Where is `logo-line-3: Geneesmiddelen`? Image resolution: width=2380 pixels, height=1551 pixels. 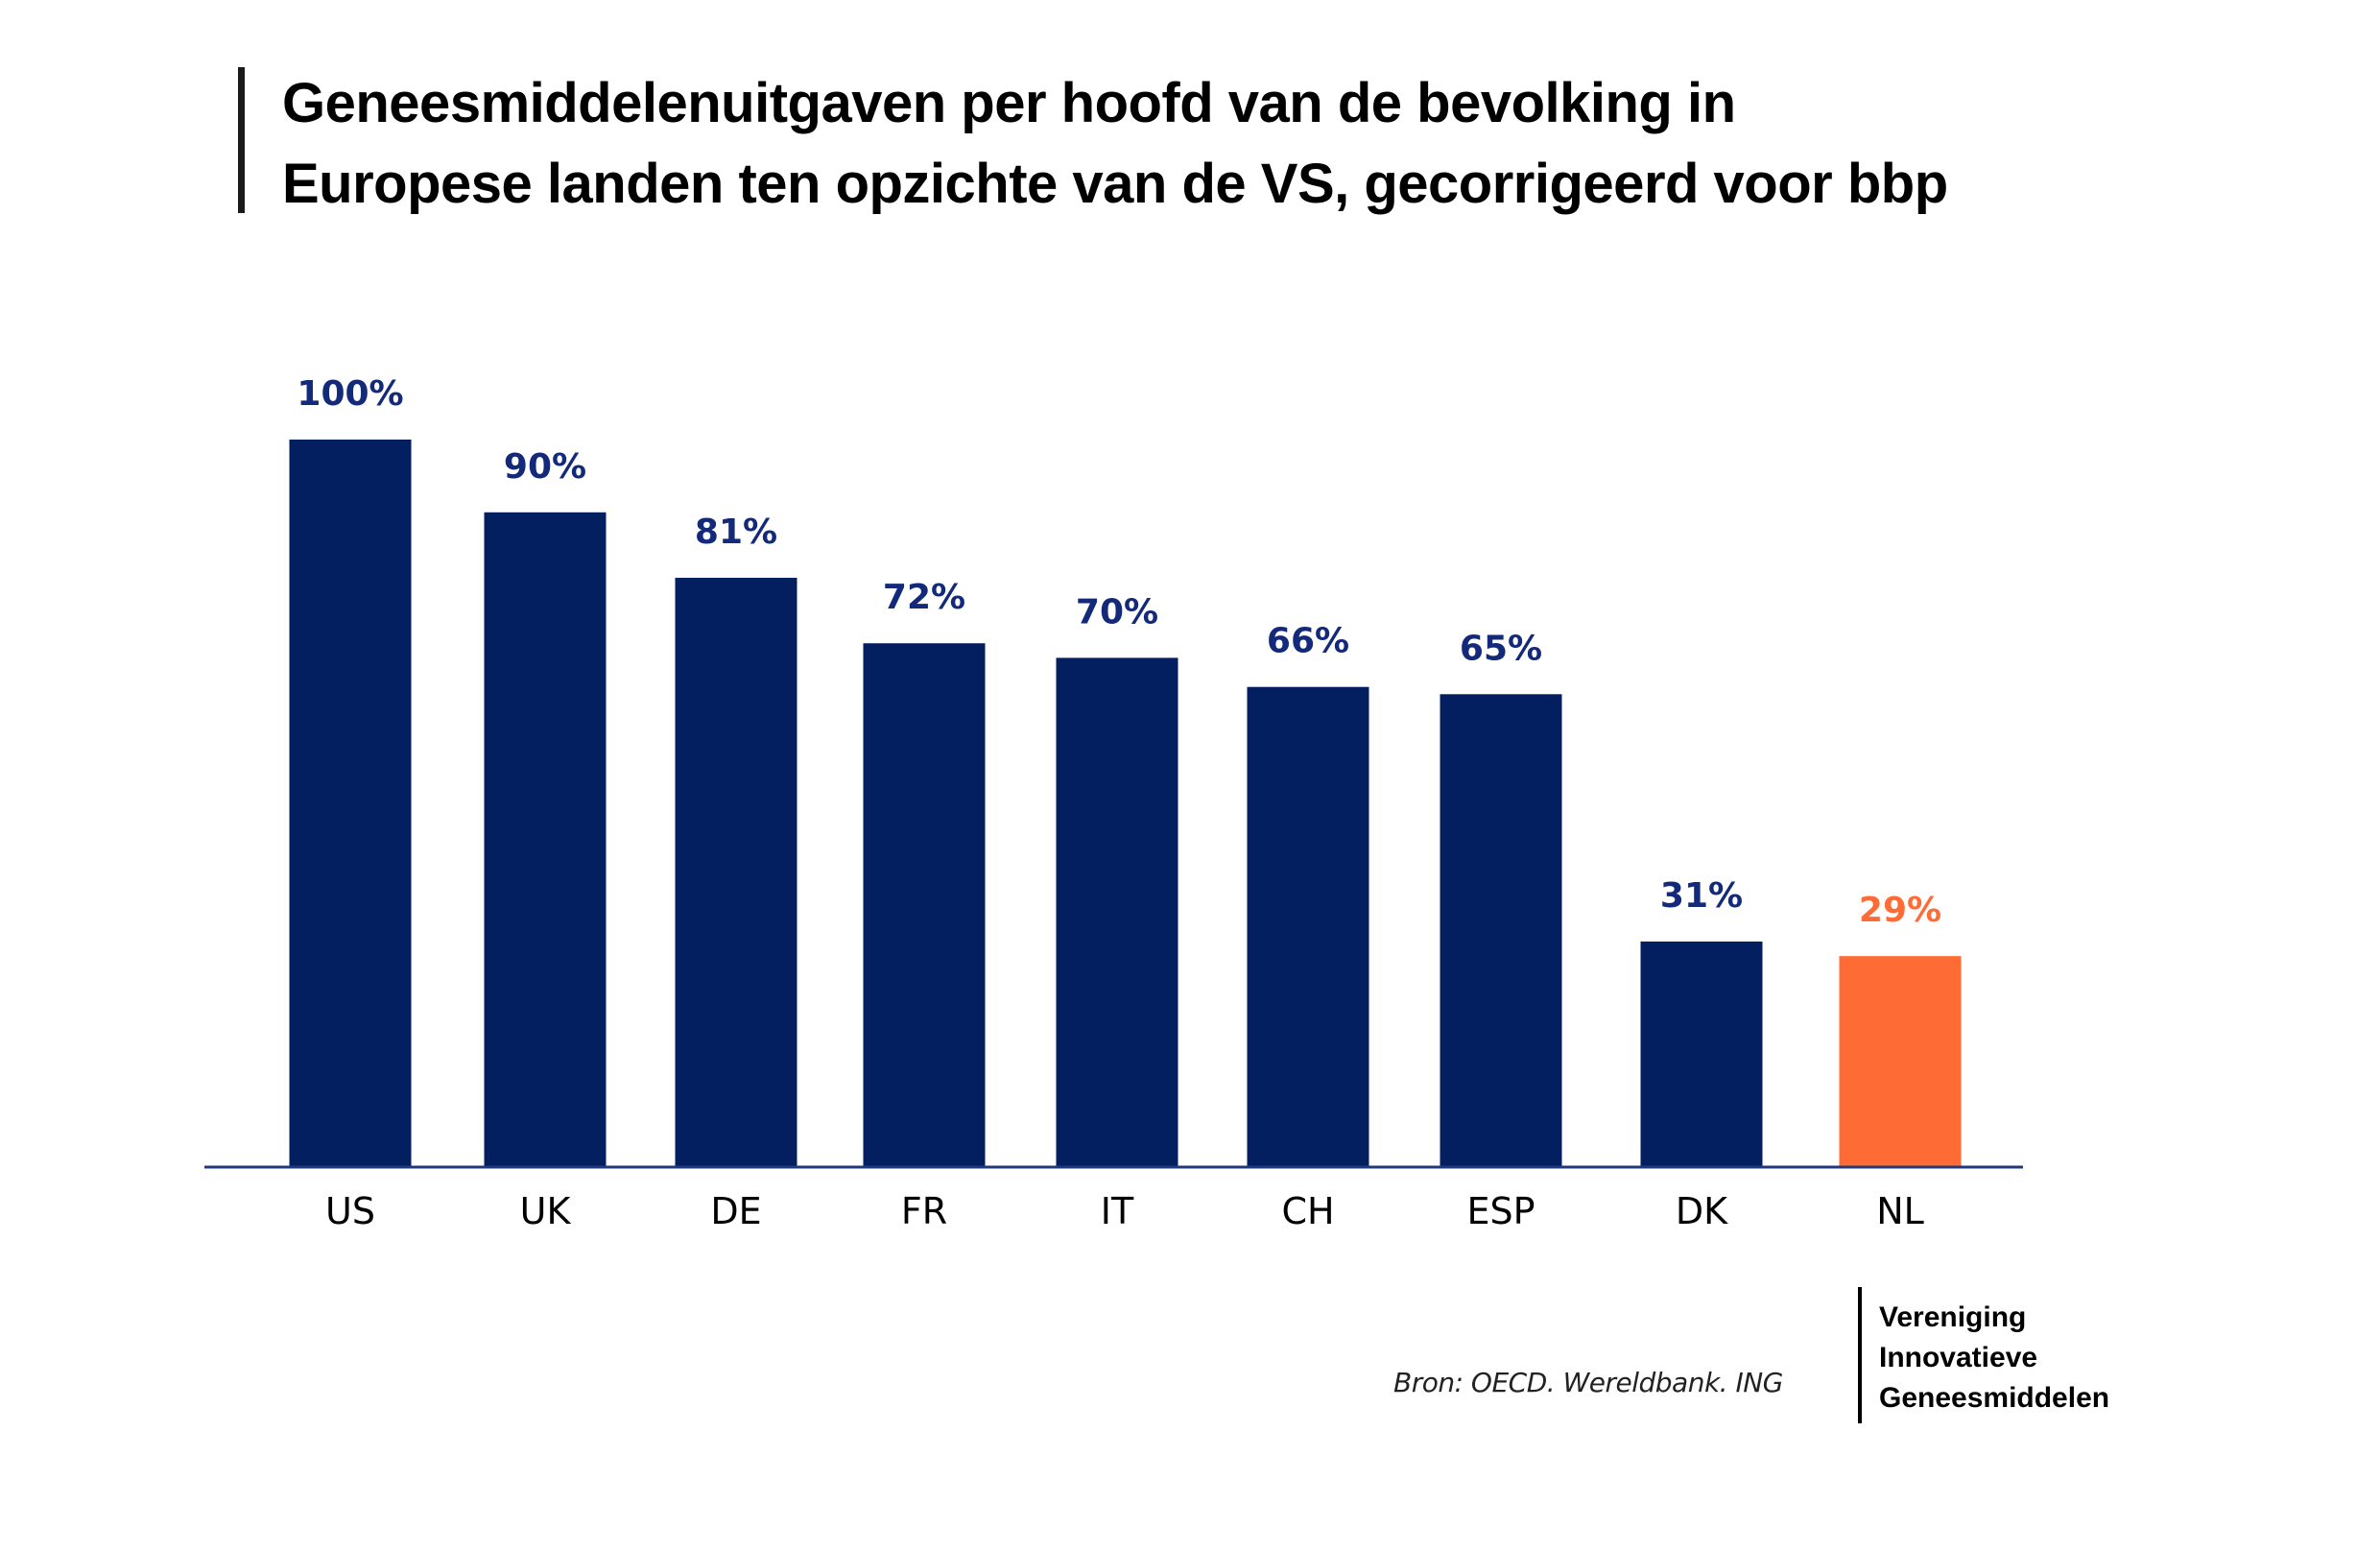 logo-line-3: Geneesmiddelen is located at coordinates (1994, 1398).